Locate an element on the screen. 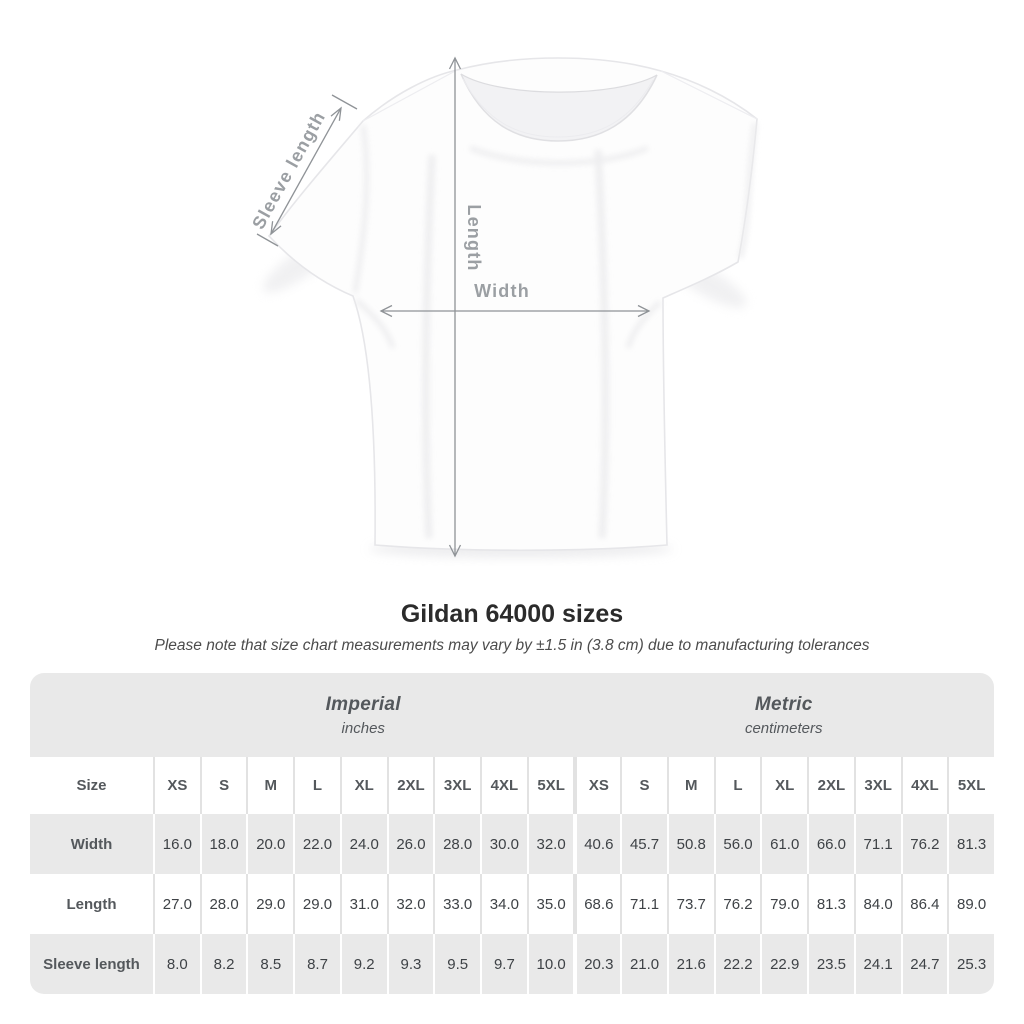 This screenshot has height=1024, width=1024. value-cell: 22.2 is located at coordinates (737, 964).